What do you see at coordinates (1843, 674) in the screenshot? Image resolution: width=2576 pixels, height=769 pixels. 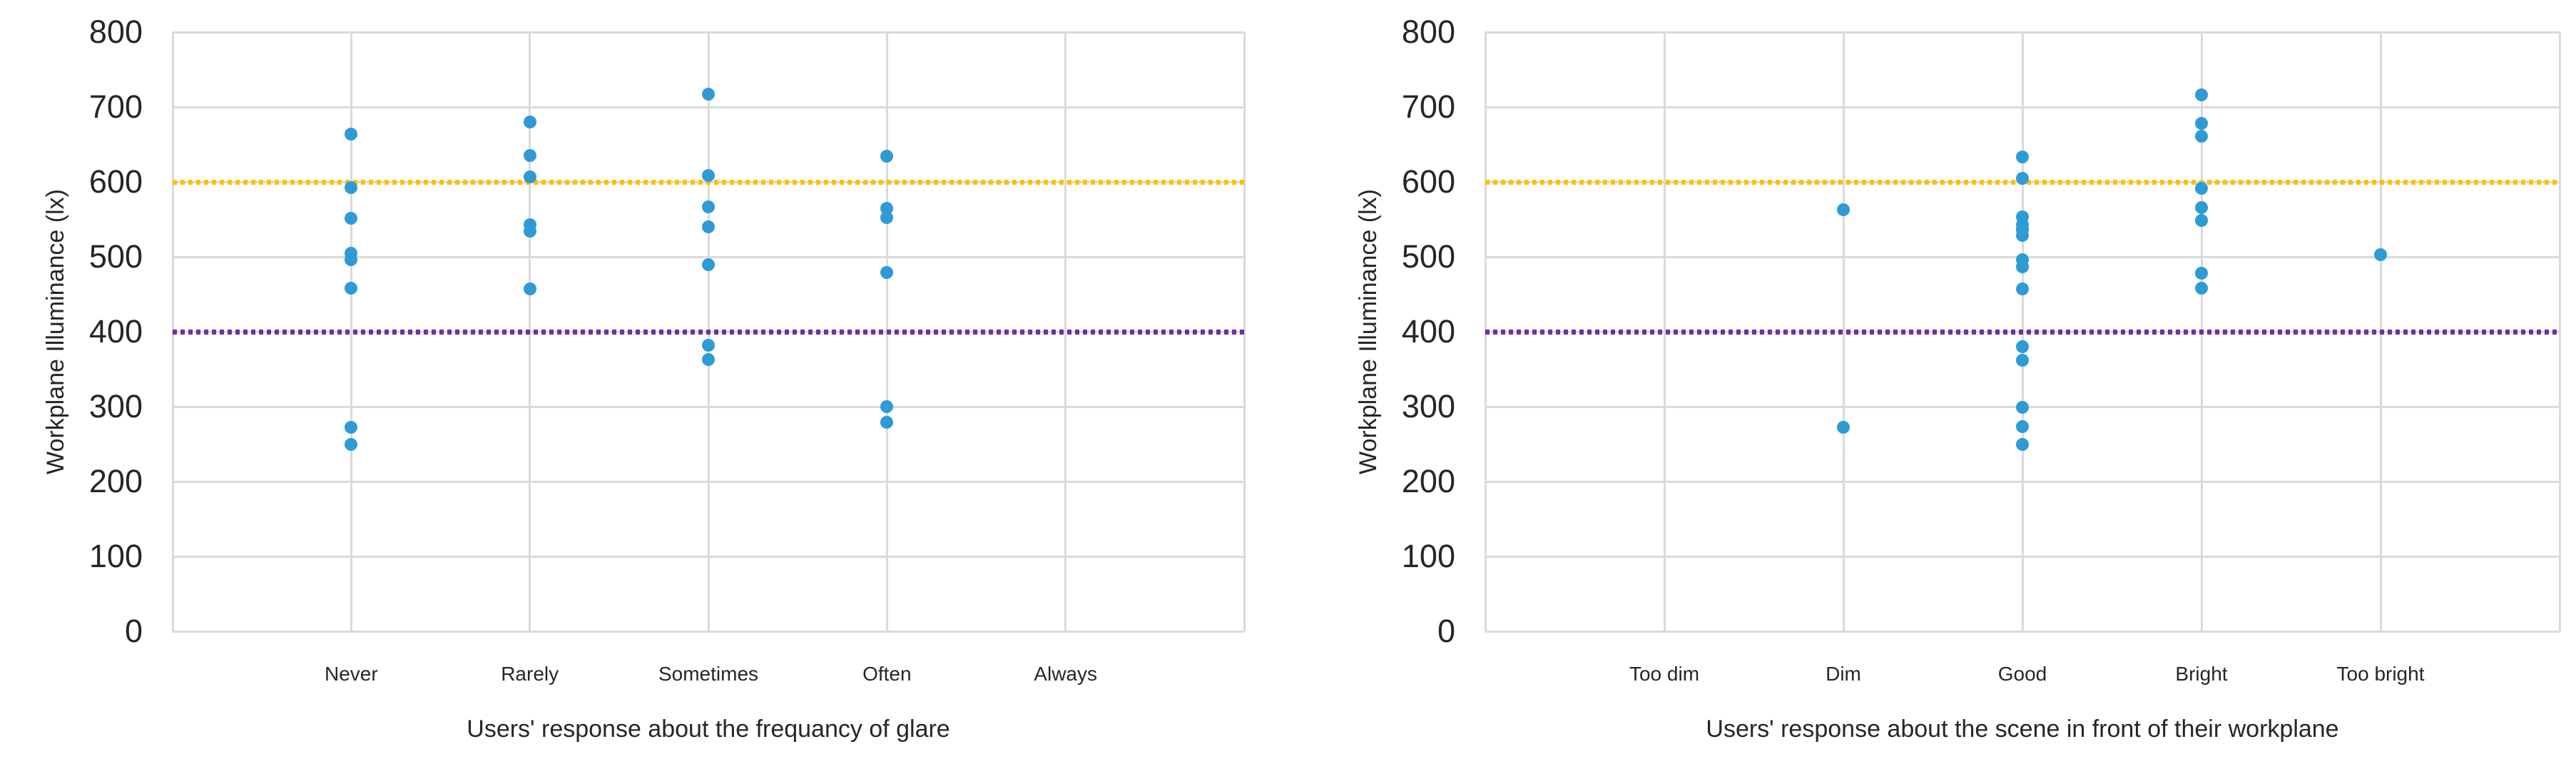 I see `category-label: Dim` at bounding box center [1843, 674].